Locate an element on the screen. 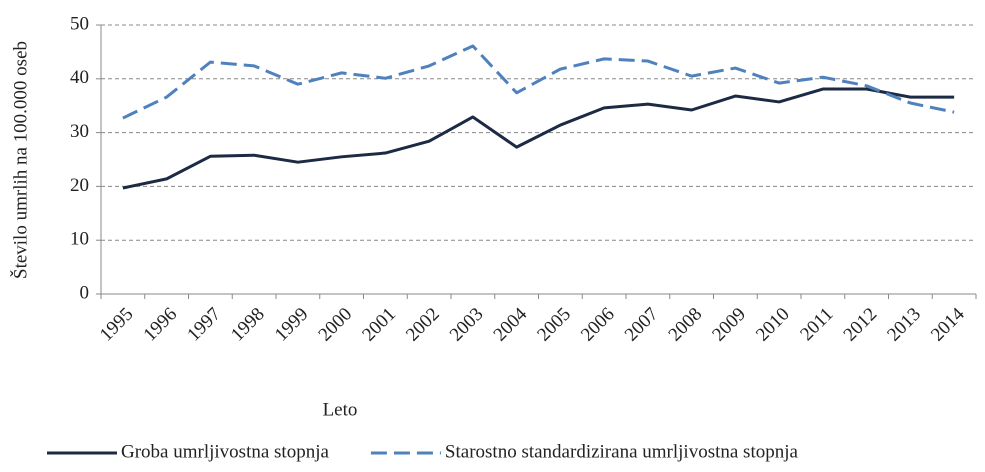 The width and height of the screenshot is (985, 472). x-tick-label: 2010 is located at coordinates (773, 325).